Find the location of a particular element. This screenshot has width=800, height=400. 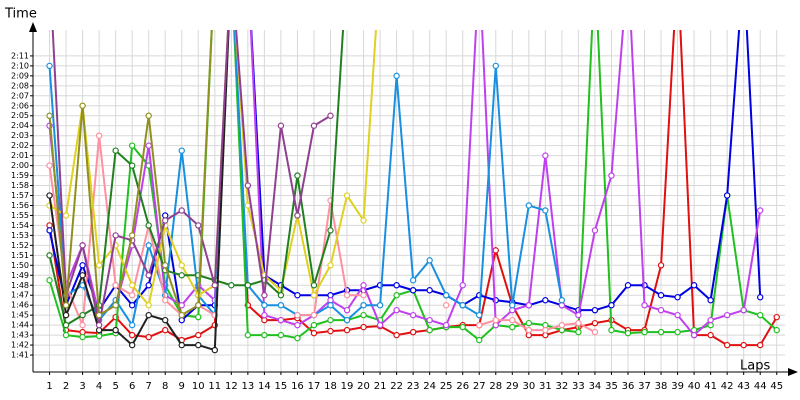

x-tick-label: 3 is located at coordinates (82, 386).